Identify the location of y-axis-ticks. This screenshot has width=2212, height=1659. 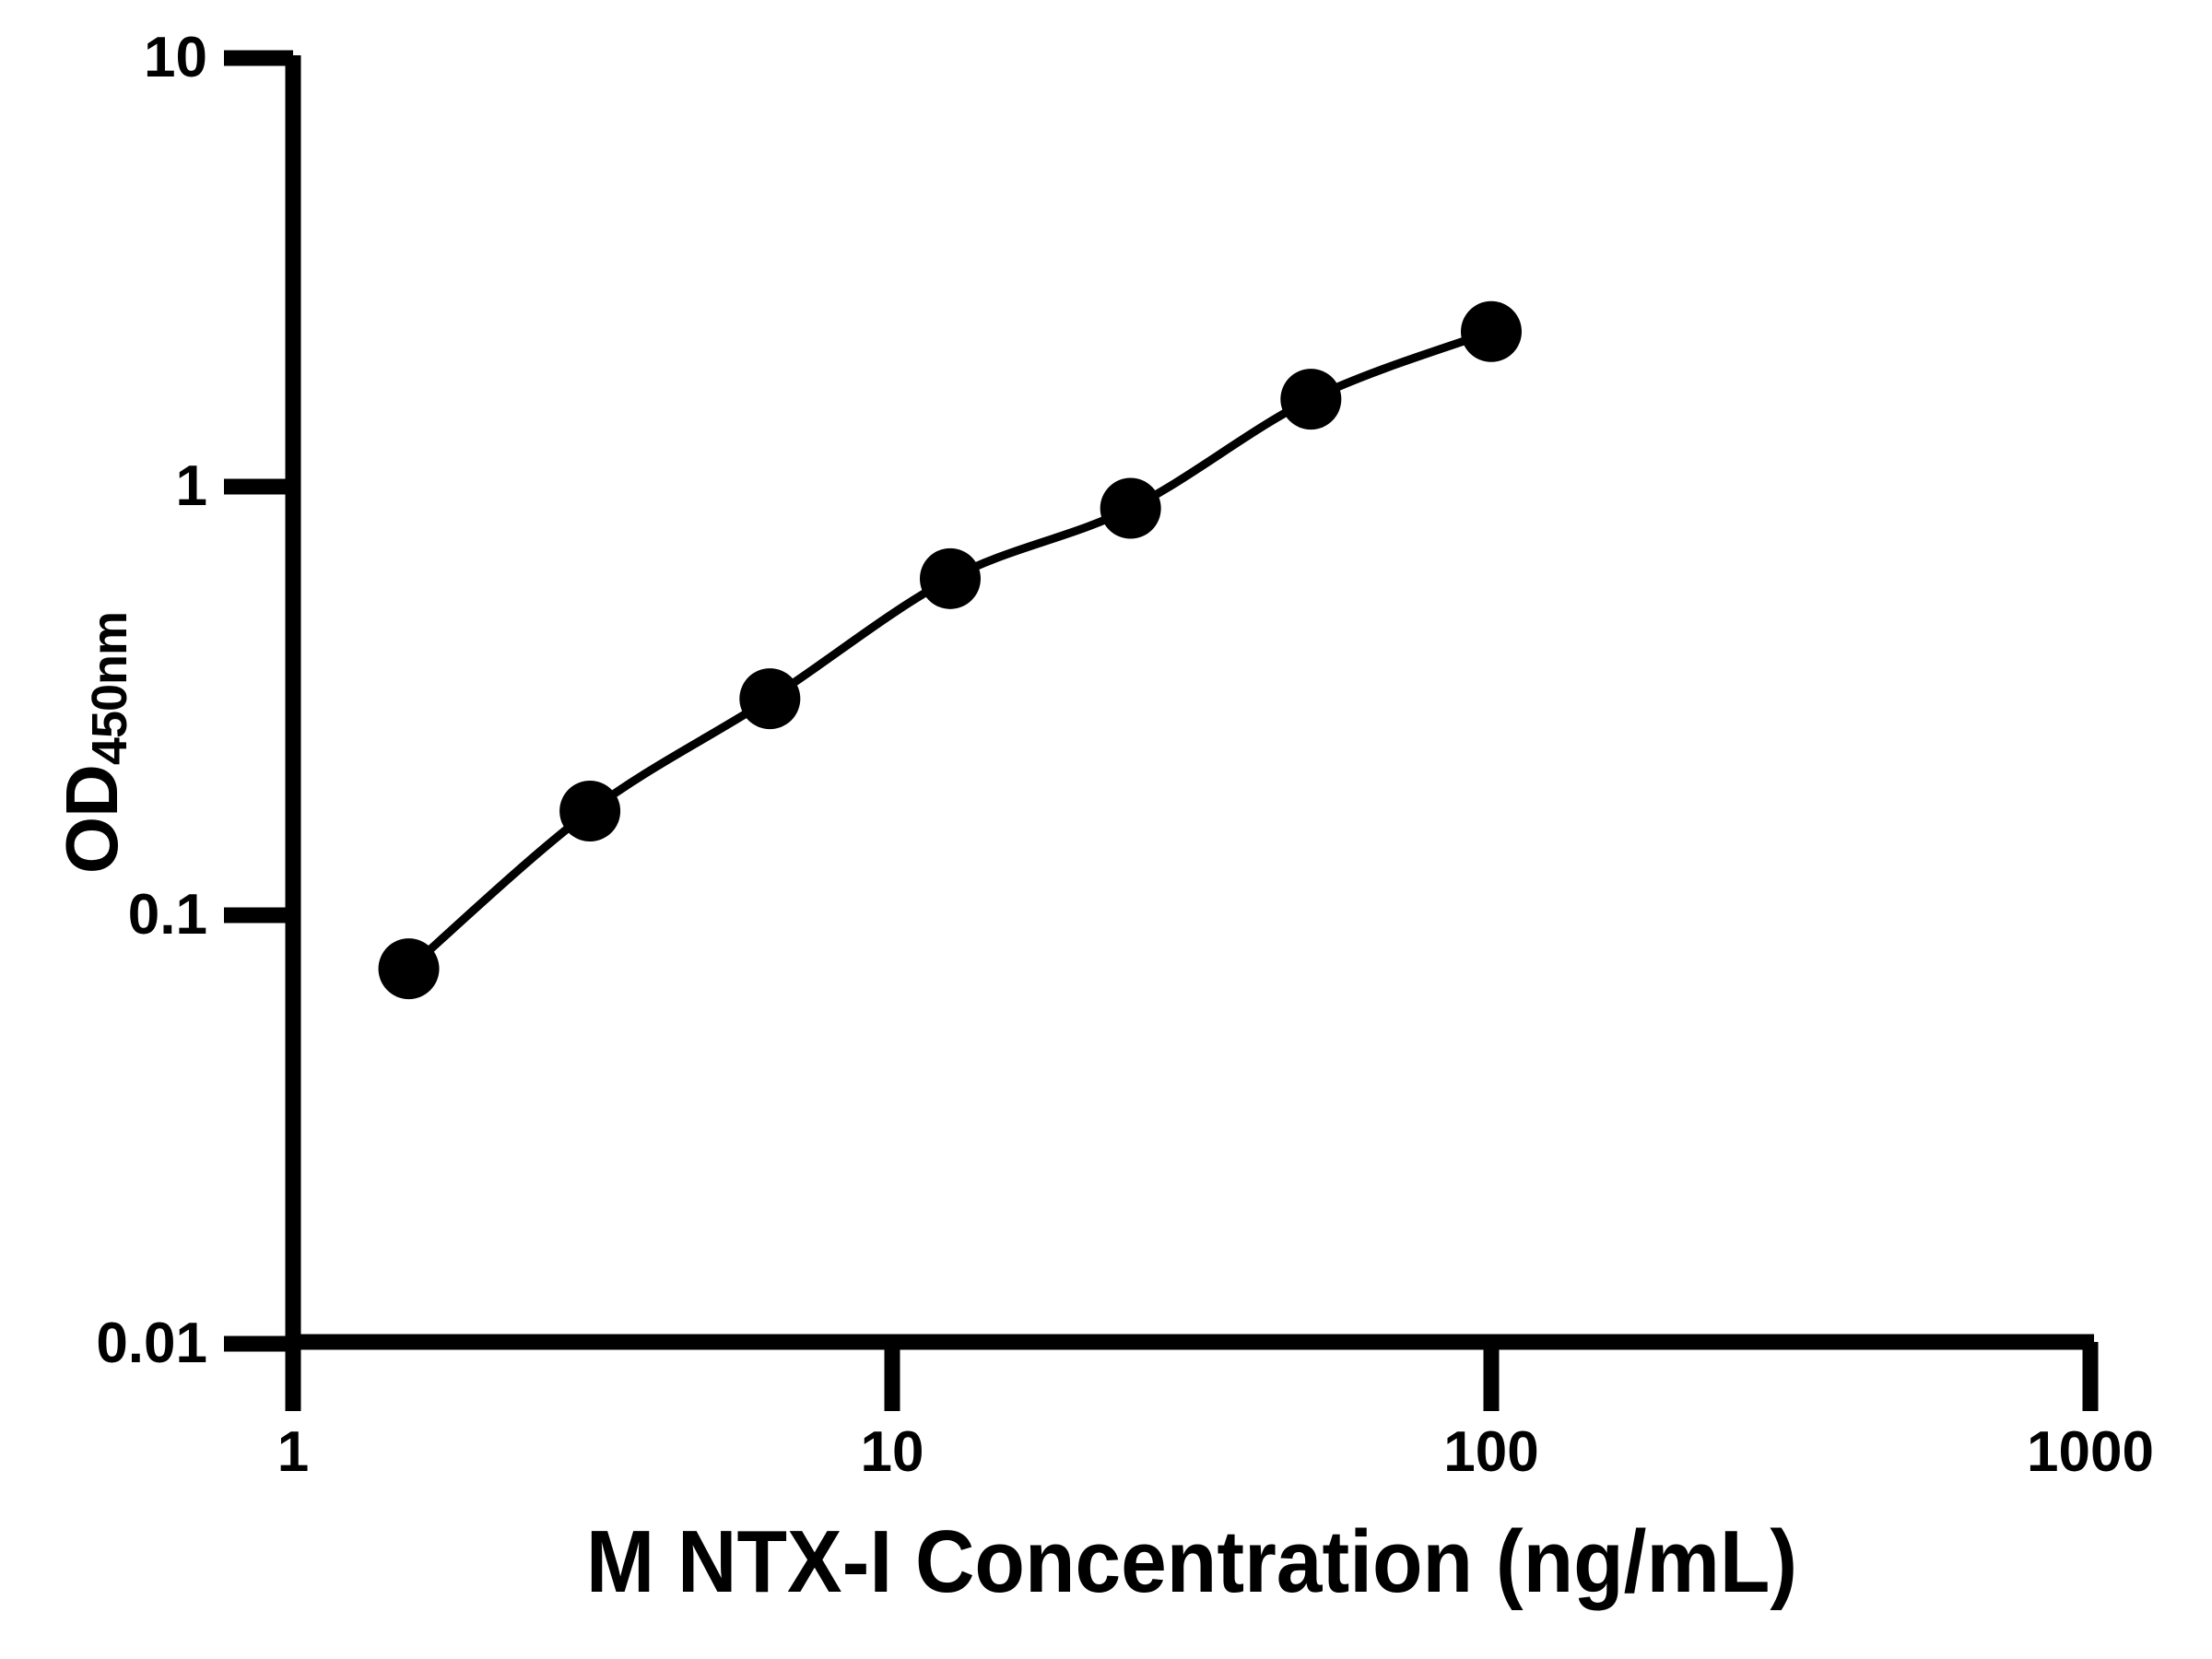
(258, 701).